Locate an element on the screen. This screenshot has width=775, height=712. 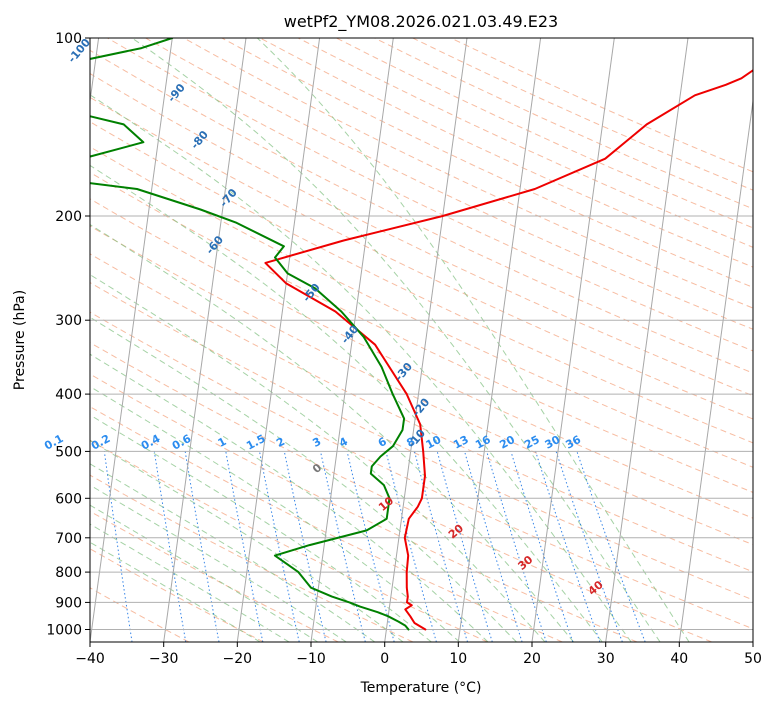
y-tick-label: 900 is located at coordinates (68, 603).